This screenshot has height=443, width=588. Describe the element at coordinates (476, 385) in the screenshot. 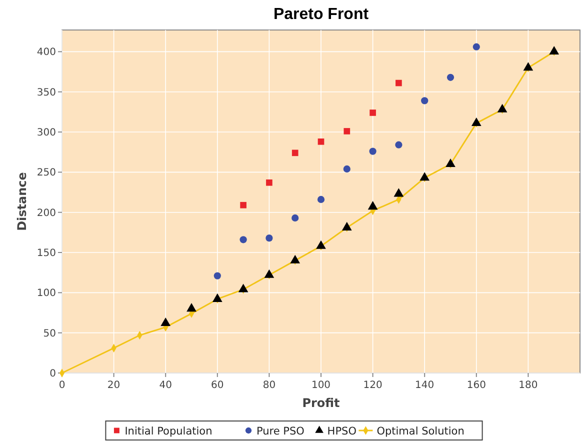

I see `x-tick-label: 160` at that location.